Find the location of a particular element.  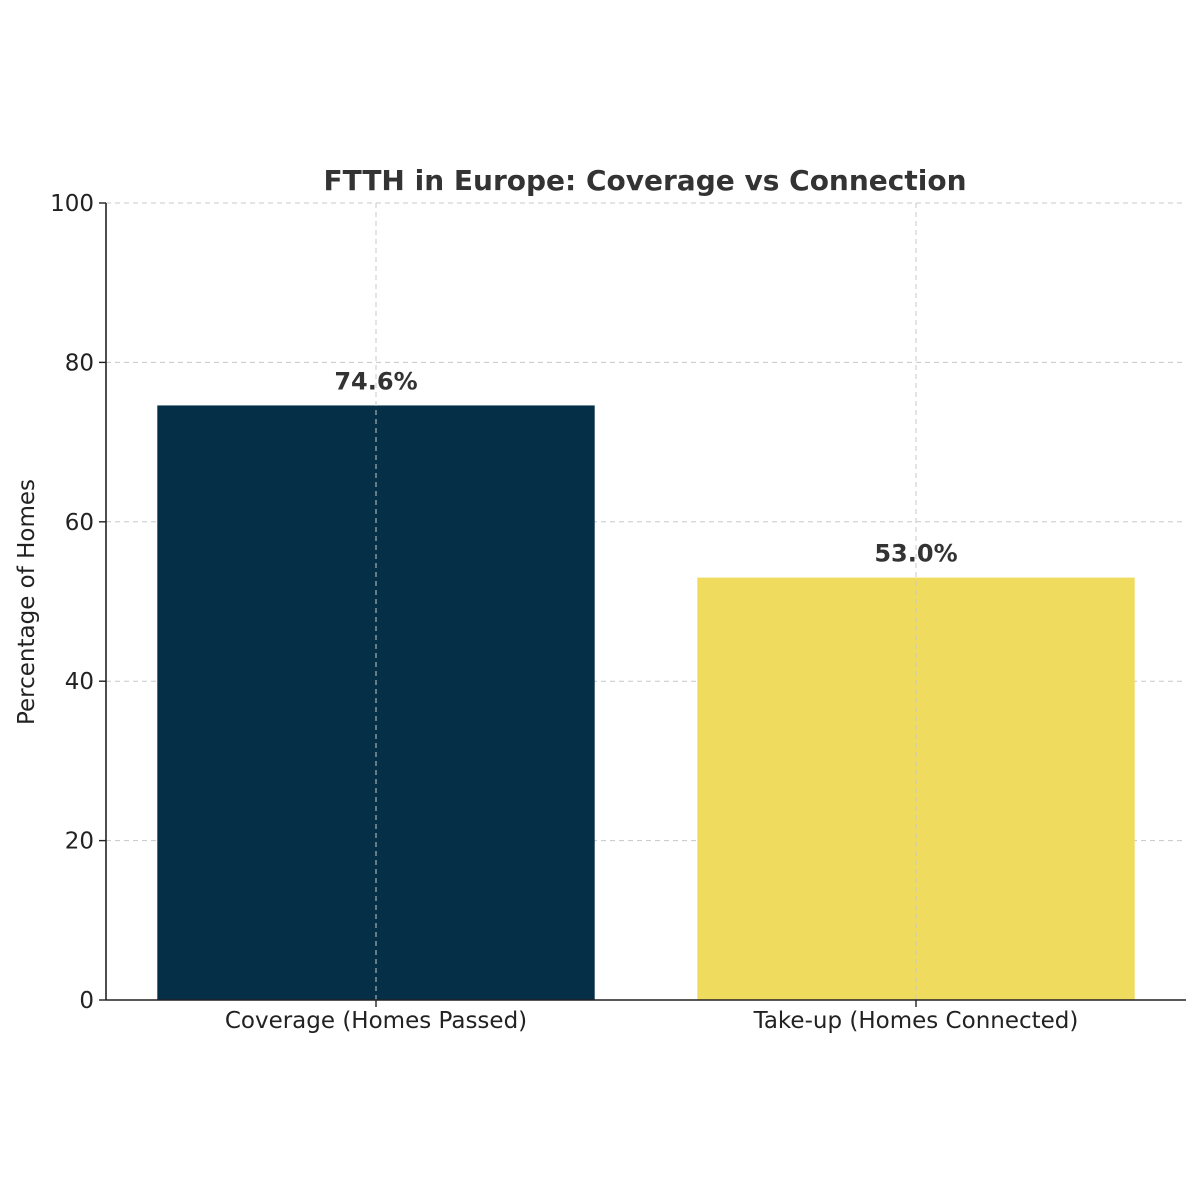

bar-value-label: 74.6% is located at coordinates (375, 381).